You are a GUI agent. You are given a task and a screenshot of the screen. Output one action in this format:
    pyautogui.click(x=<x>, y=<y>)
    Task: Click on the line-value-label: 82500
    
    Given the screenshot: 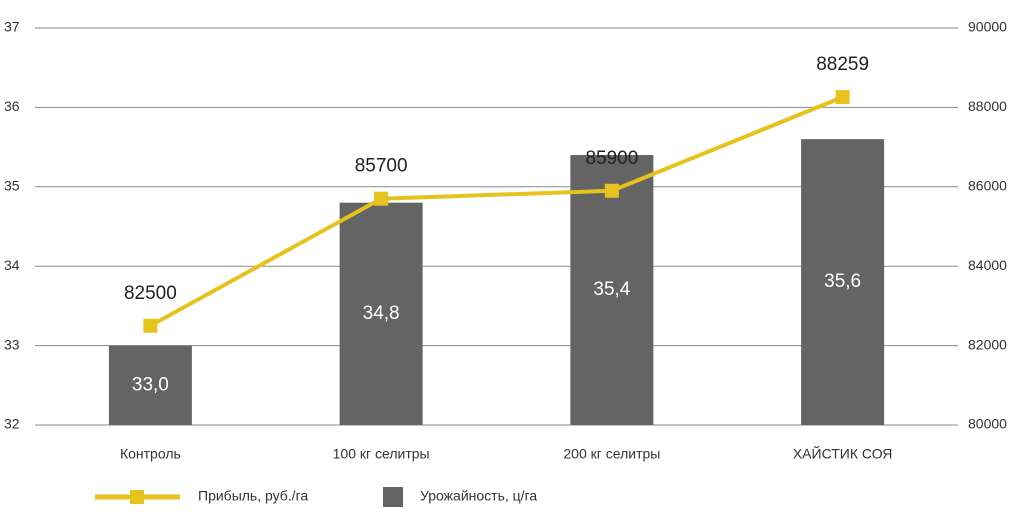 What is the action you would take?
    pyautogui.click(x=150, y=293)
    